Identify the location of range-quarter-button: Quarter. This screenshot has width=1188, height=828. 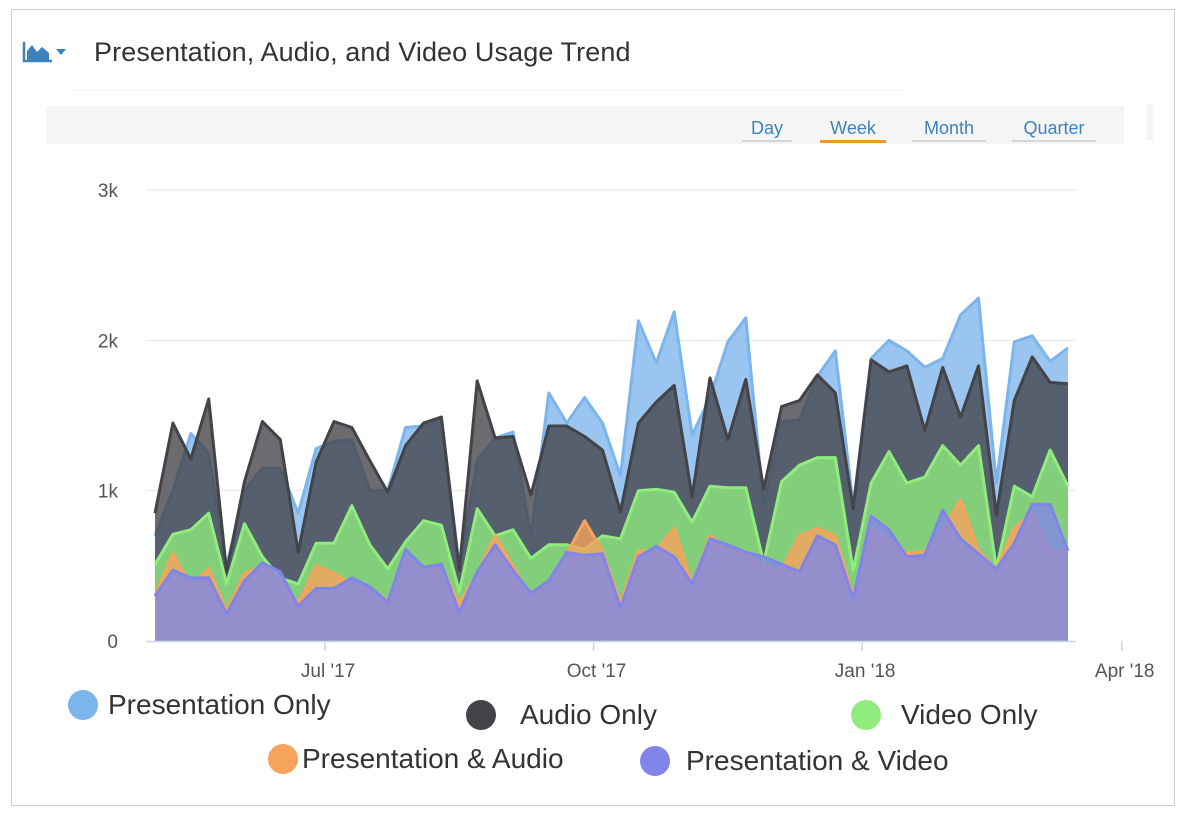
(1054, 130).